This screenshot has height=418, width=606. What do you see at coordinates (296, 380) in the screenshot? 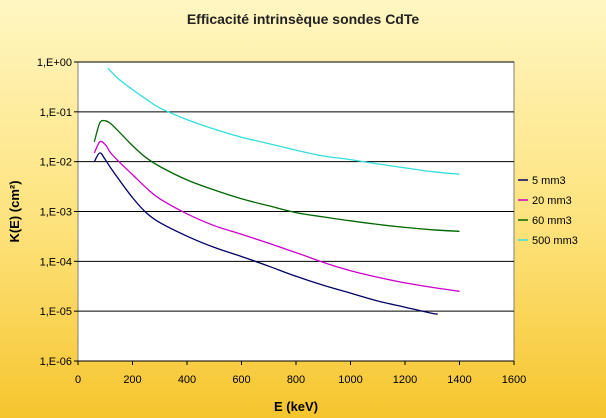
I see `x-tick-label: 800` at bounding box center [296, 380].